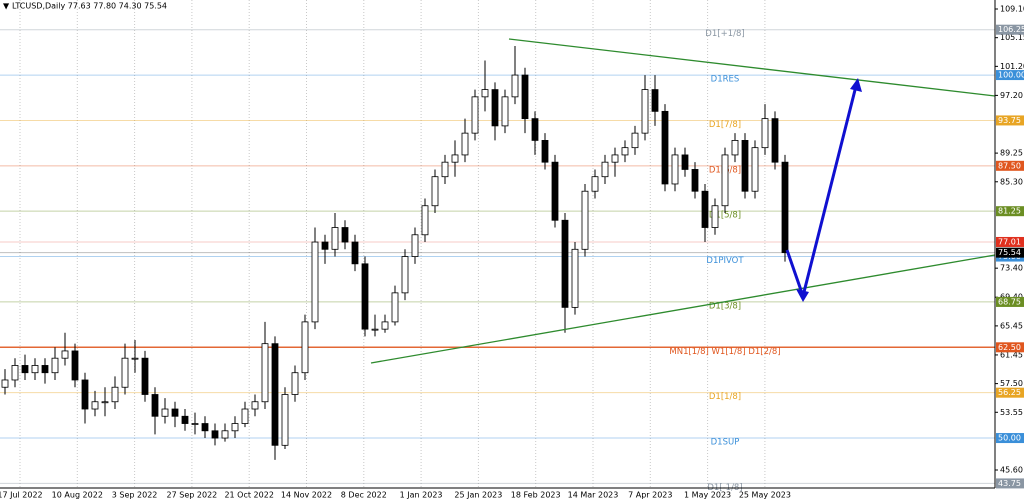 The image size is (1024, 501). What do you see at coordinates (724, 352) in the screenshot?
I see `level-label: MN1[1/8] W1[1/8] D1[2/8]` at bounding box center [724, 352].